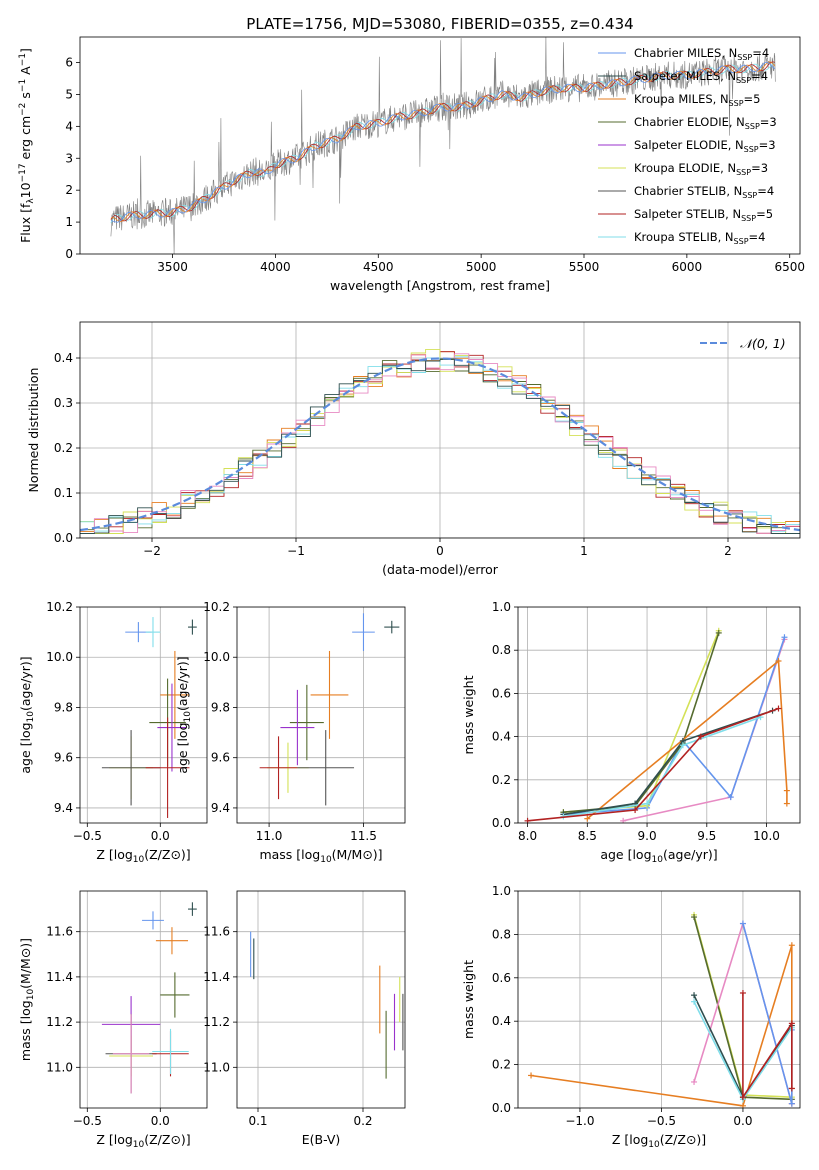 The height and width of the screenshot is (1170, 819). I want to click on x-axis-label: (data-model)/error, so click(440, 569).